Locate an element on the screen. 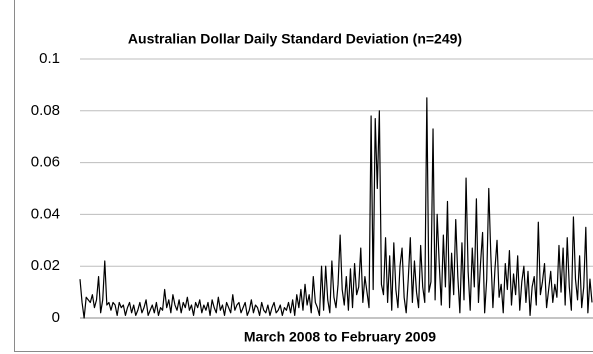 The image size is (593, 354). y-tick-label: 0.08 is located at coordinates (45, 110).